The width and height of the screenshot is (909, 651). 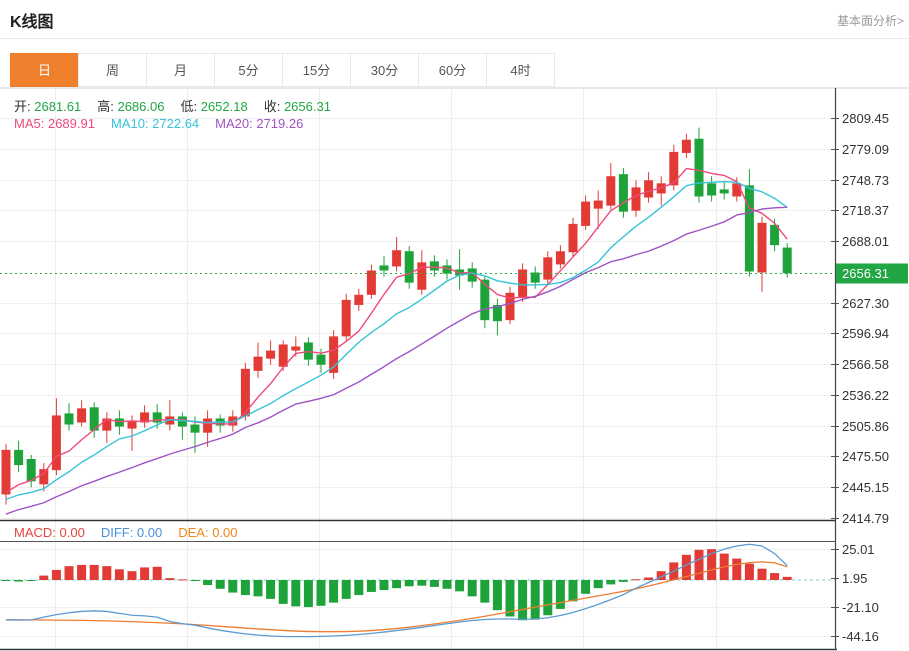 I want to click on period-tabbar: 日周月 5分 15分 30分 60分 4时, so click(x=282, y=70).